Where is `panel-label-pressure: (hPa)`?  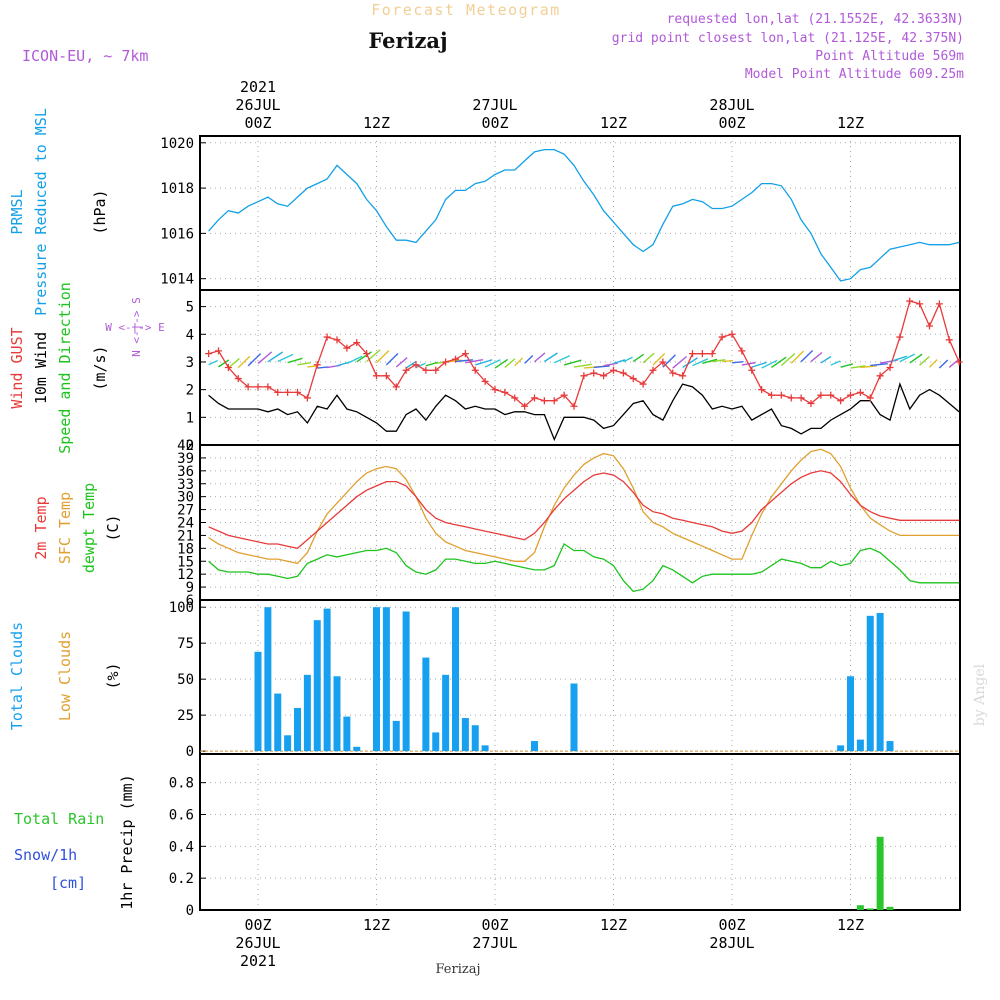
panel-label-pressure: (hPa) is located at coordinates (100, 211).